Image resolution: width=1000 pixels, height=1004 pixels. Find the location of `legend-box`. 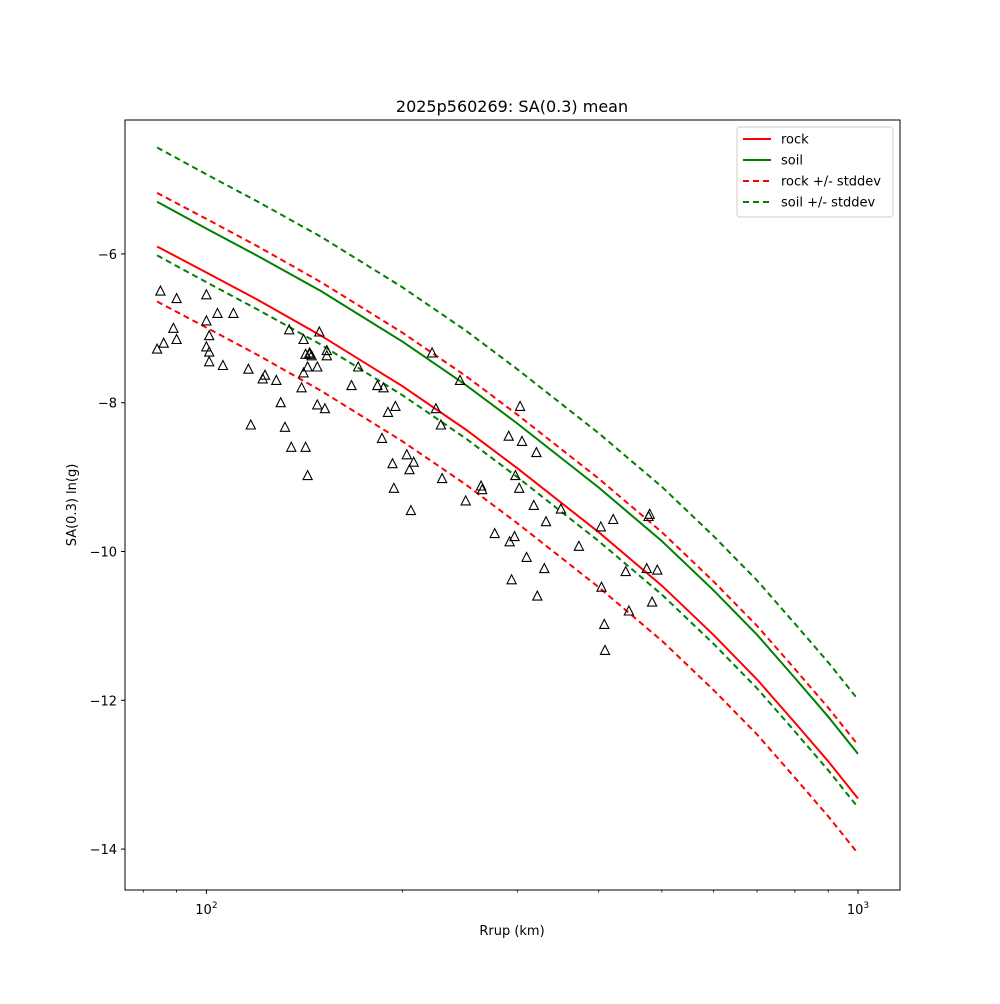

legend-box is located at coordinates (815, 172).